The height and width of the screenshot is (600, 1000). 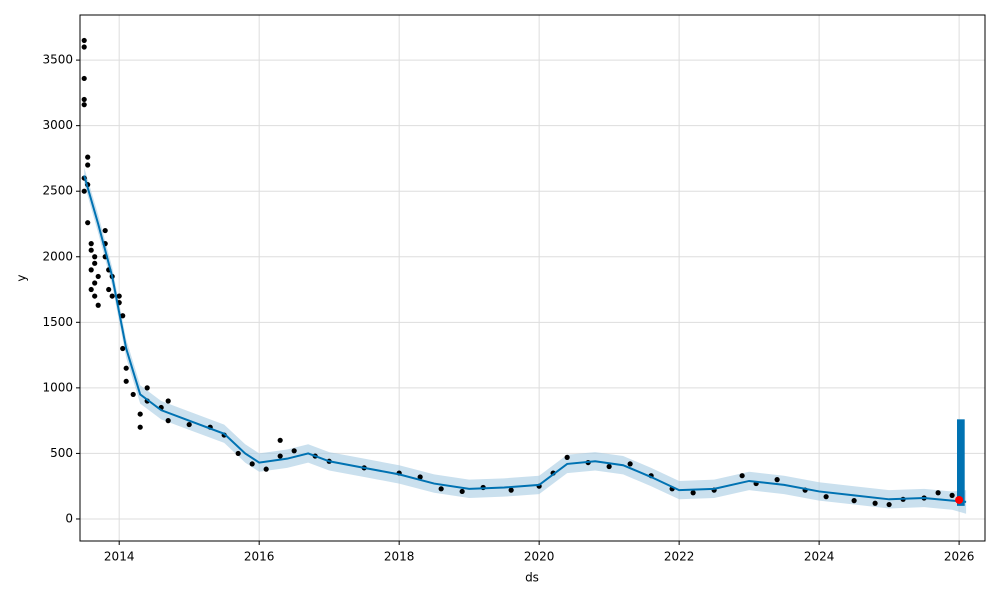 What do you see at coordinates (679, 557) in the screenshot?
I see `x-tick-label: 2022` at bounding box center [679, 557].